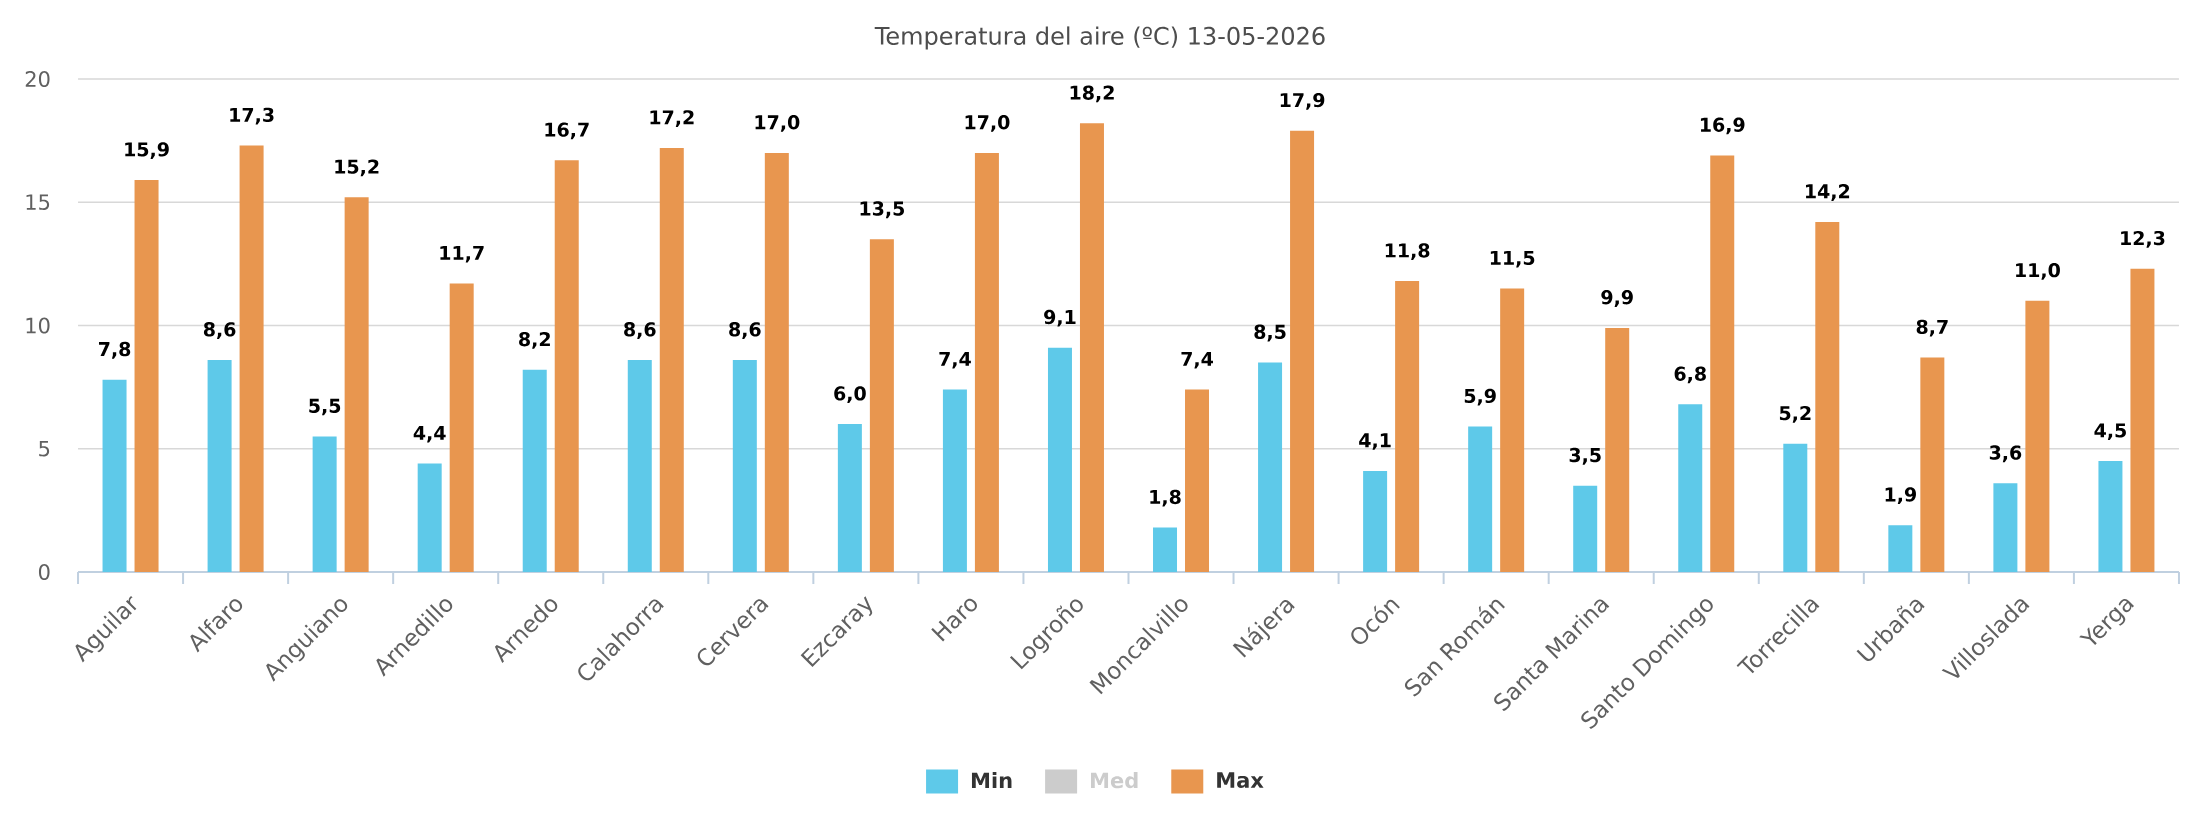 This screenshot has width=2200, height=840. What do you see at coordinates (2005, 454) in the screenshot?
I see `data-label: 3,6` at bounding box center [2005, 454].